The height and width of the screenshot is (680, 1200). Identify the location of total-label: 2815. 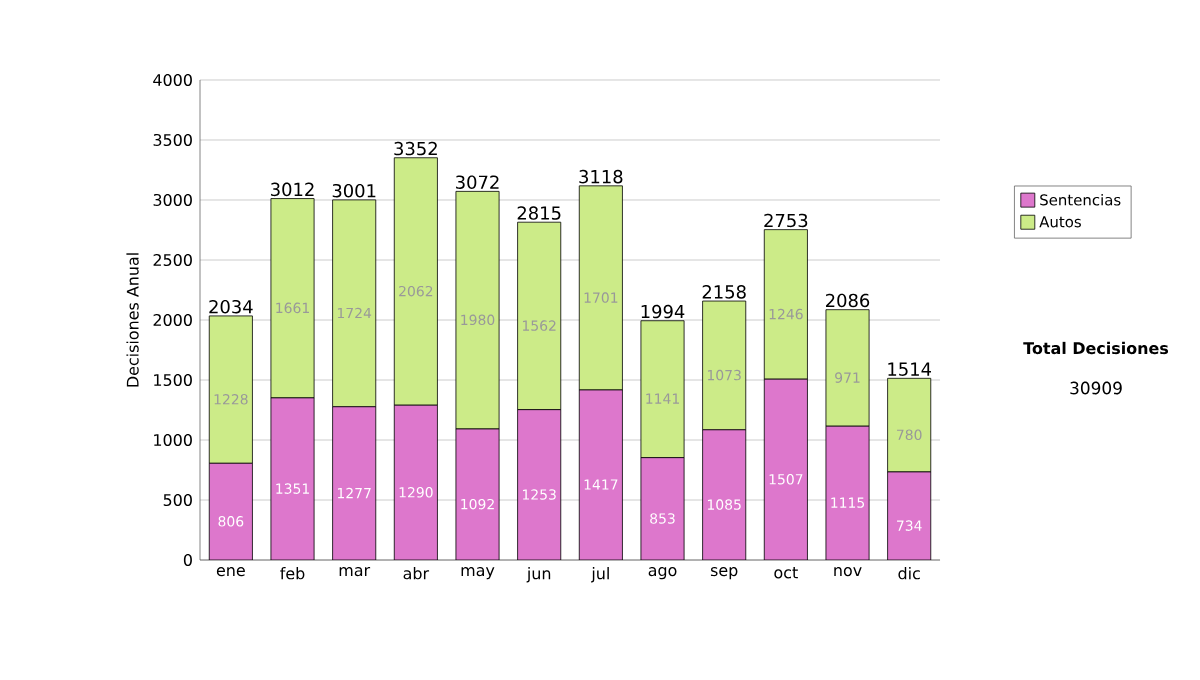
(539, 213).